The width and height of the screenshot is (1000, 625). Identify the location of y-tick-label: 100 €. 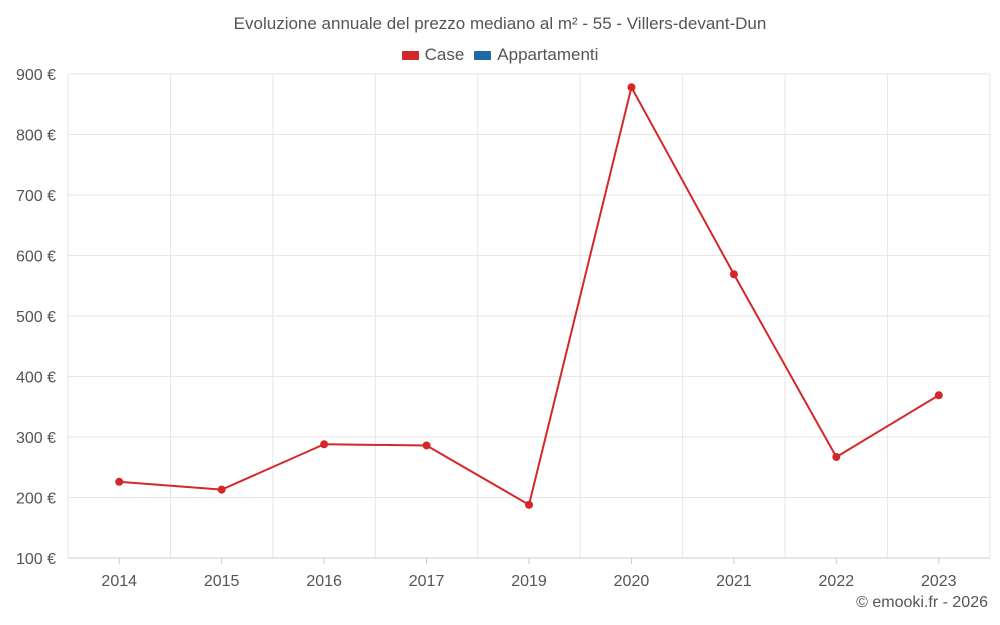
(36, 559).